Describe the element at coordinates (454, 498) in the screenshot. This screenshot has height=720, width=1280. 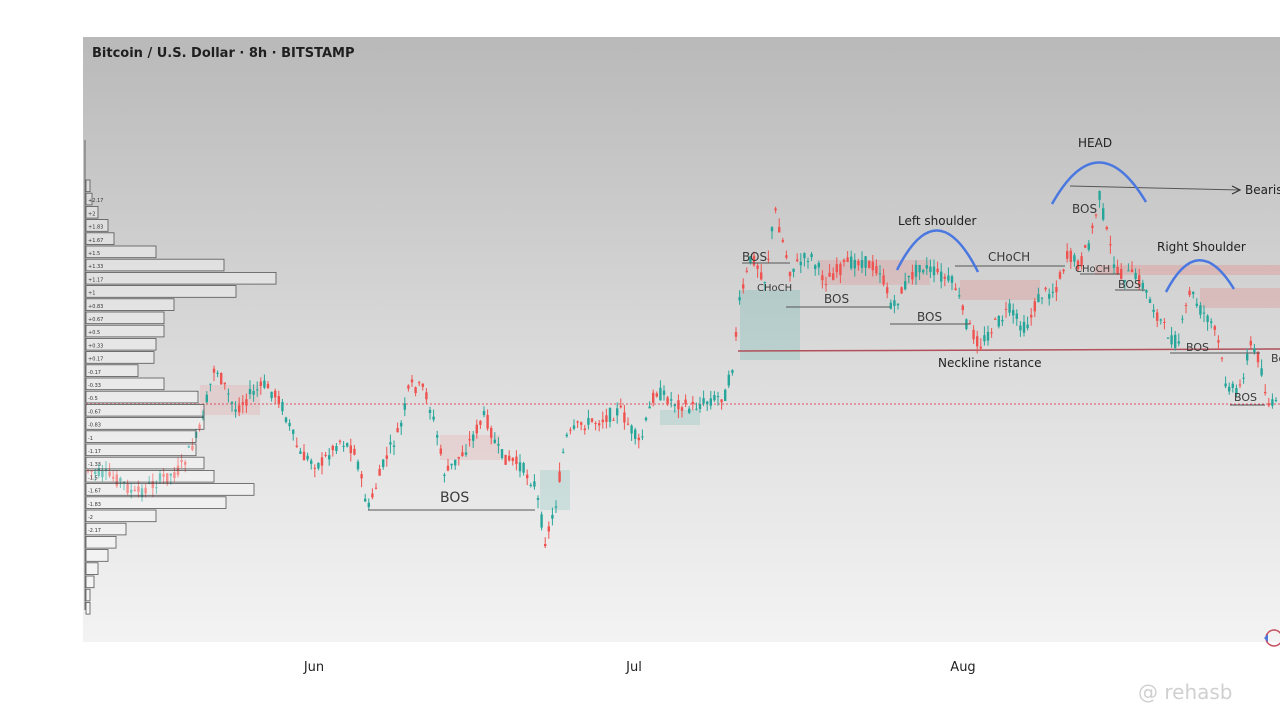
I see `structure-label: BOS` at that location.